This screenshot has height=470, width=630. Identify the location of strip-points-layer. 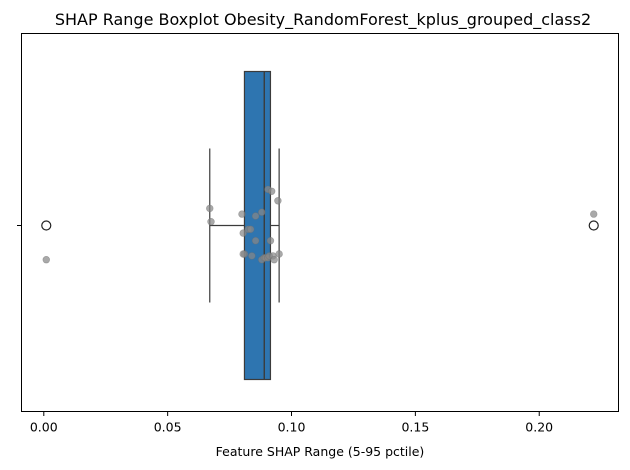
(320, 224).